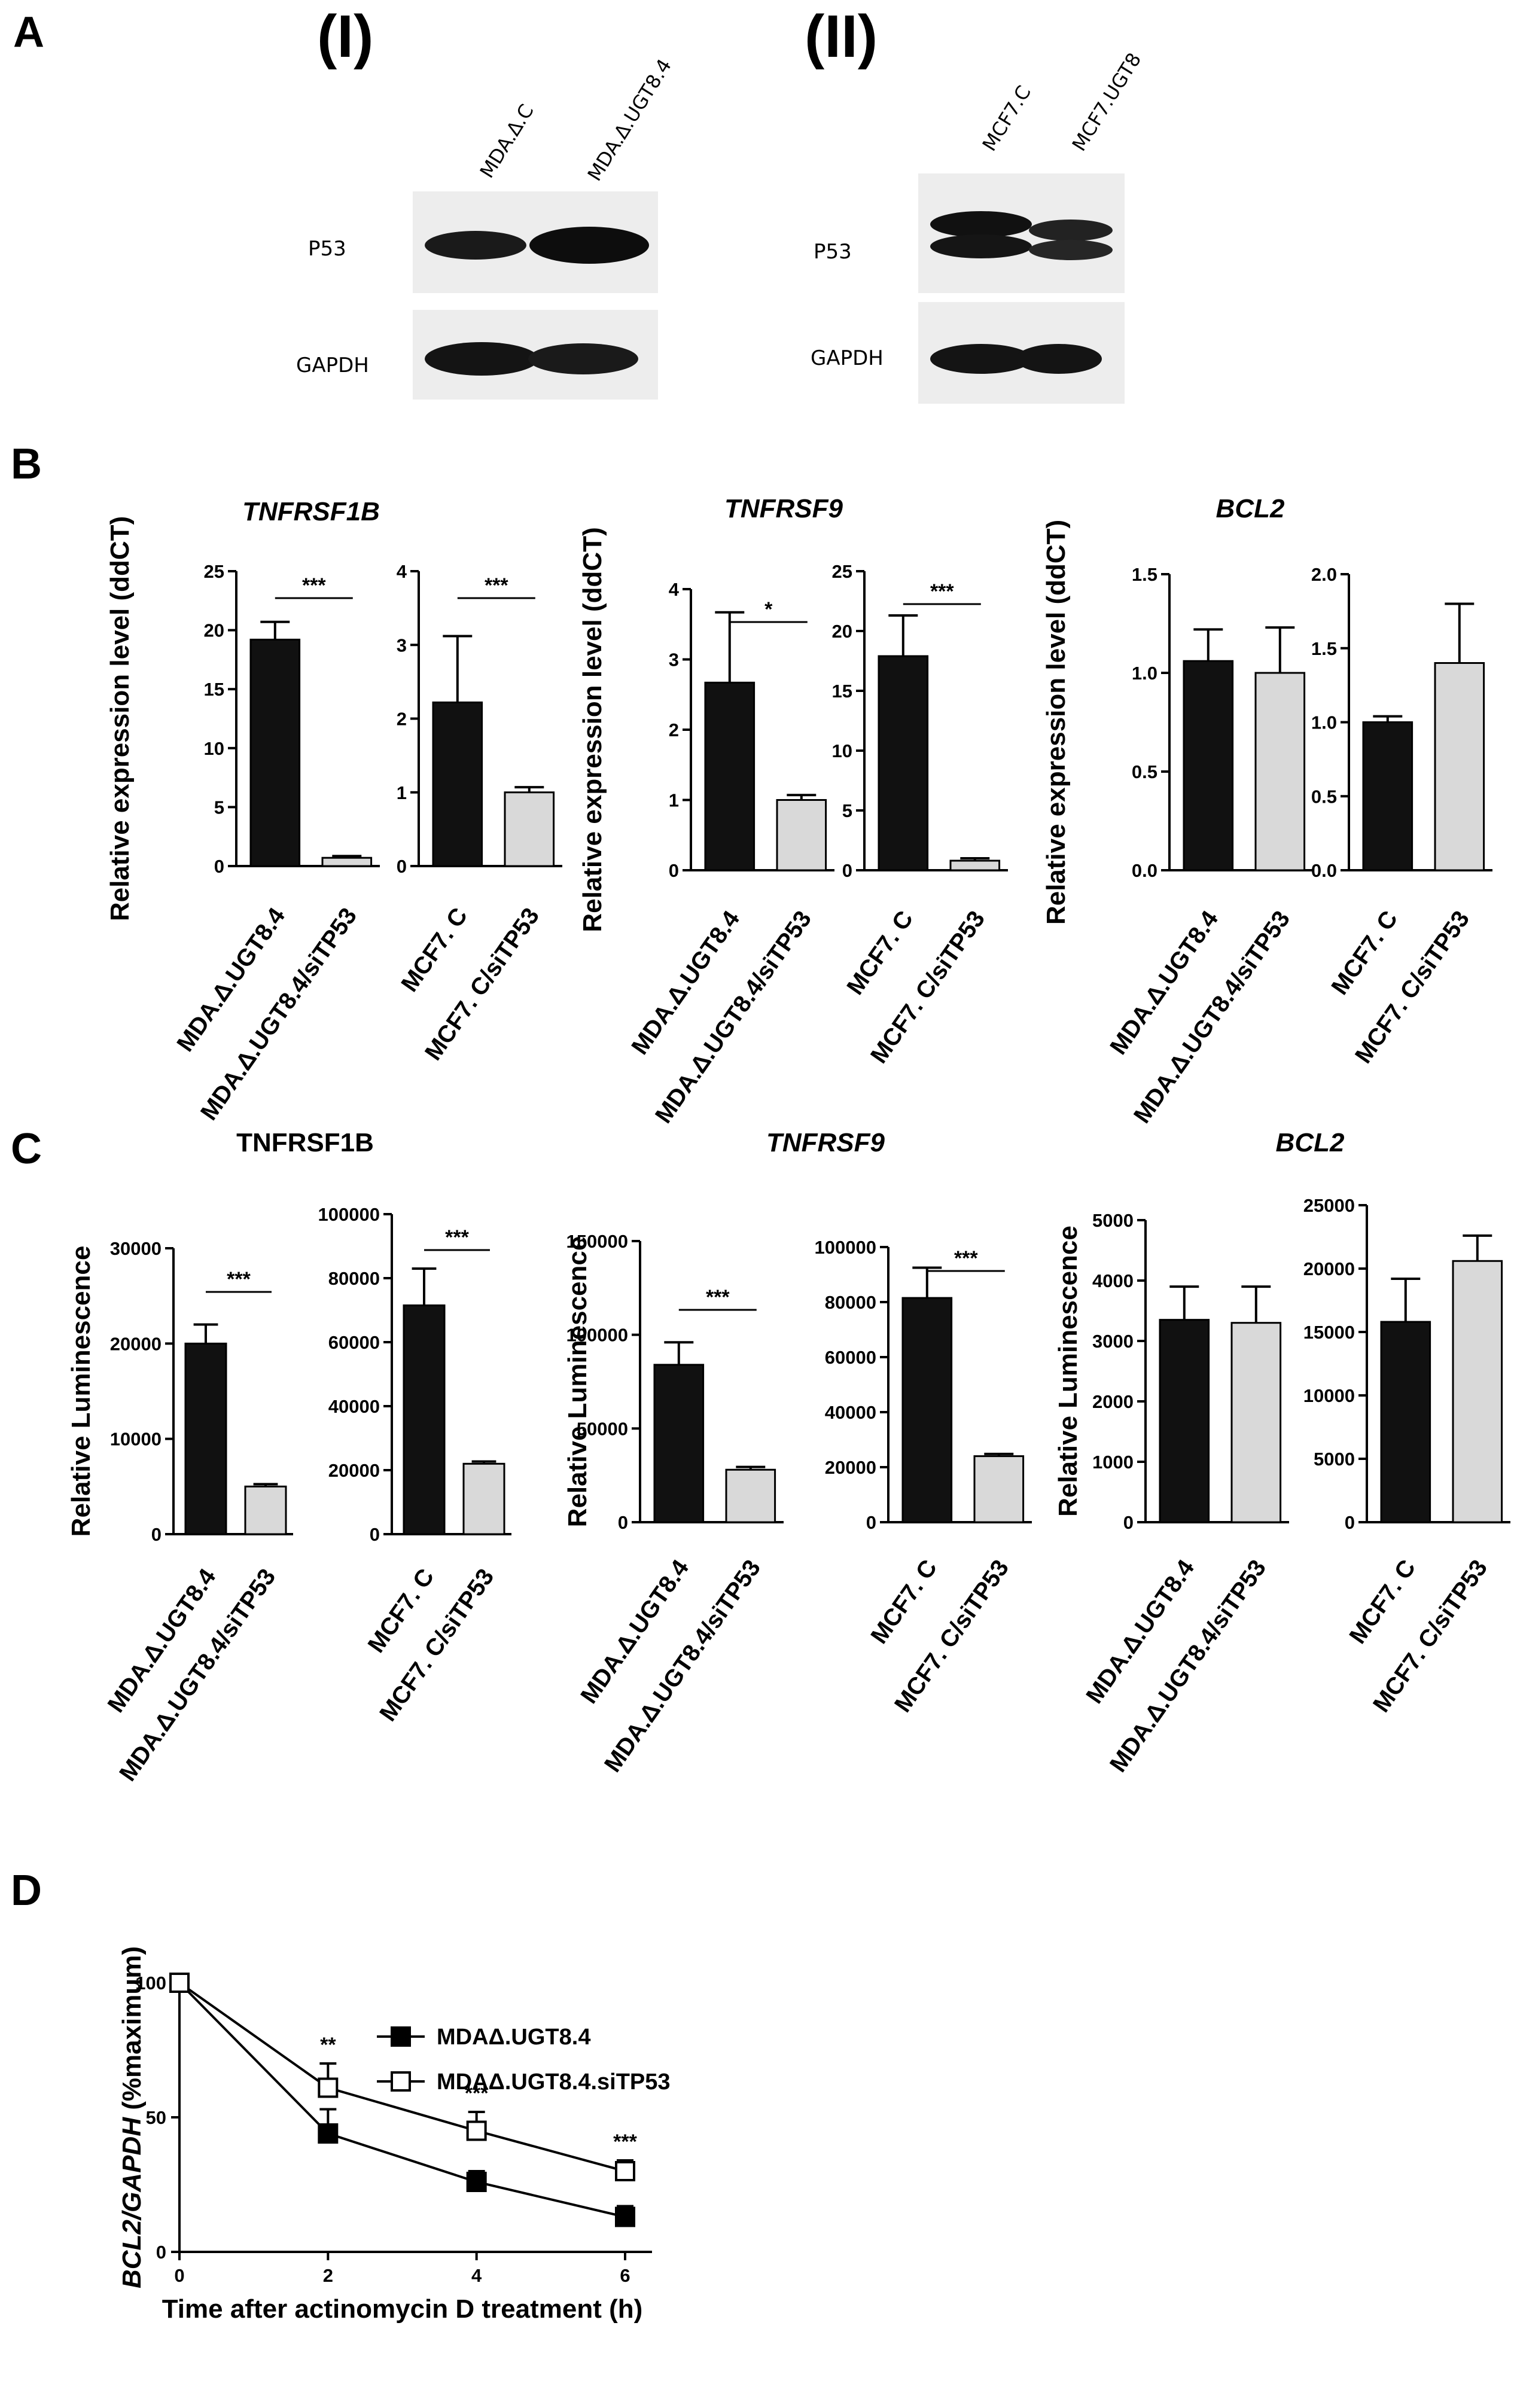  What do you see at coordinates (847, 810) in the screenshot?
I see `y-tick-label: 5` at bounding box center [847, 810].